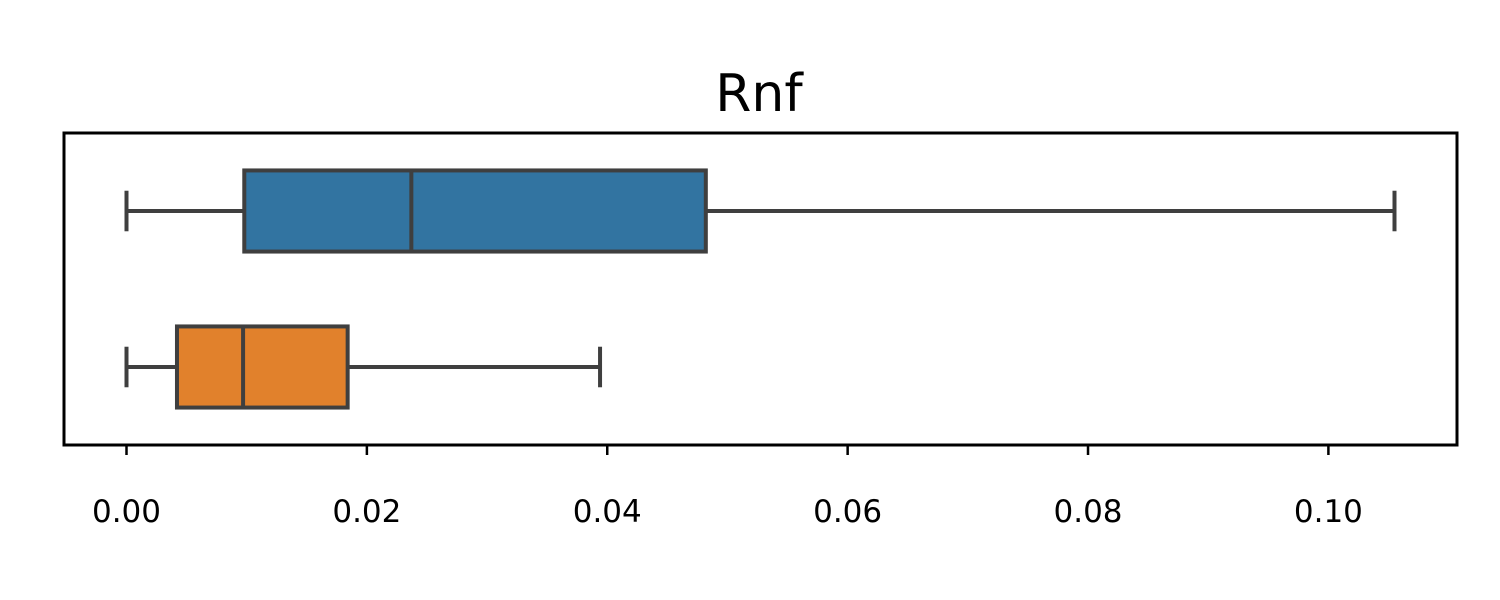 The height and width of the screenshot is (600, 1500). I want to click on x-tick-label: 0.04, so click(607, 512).